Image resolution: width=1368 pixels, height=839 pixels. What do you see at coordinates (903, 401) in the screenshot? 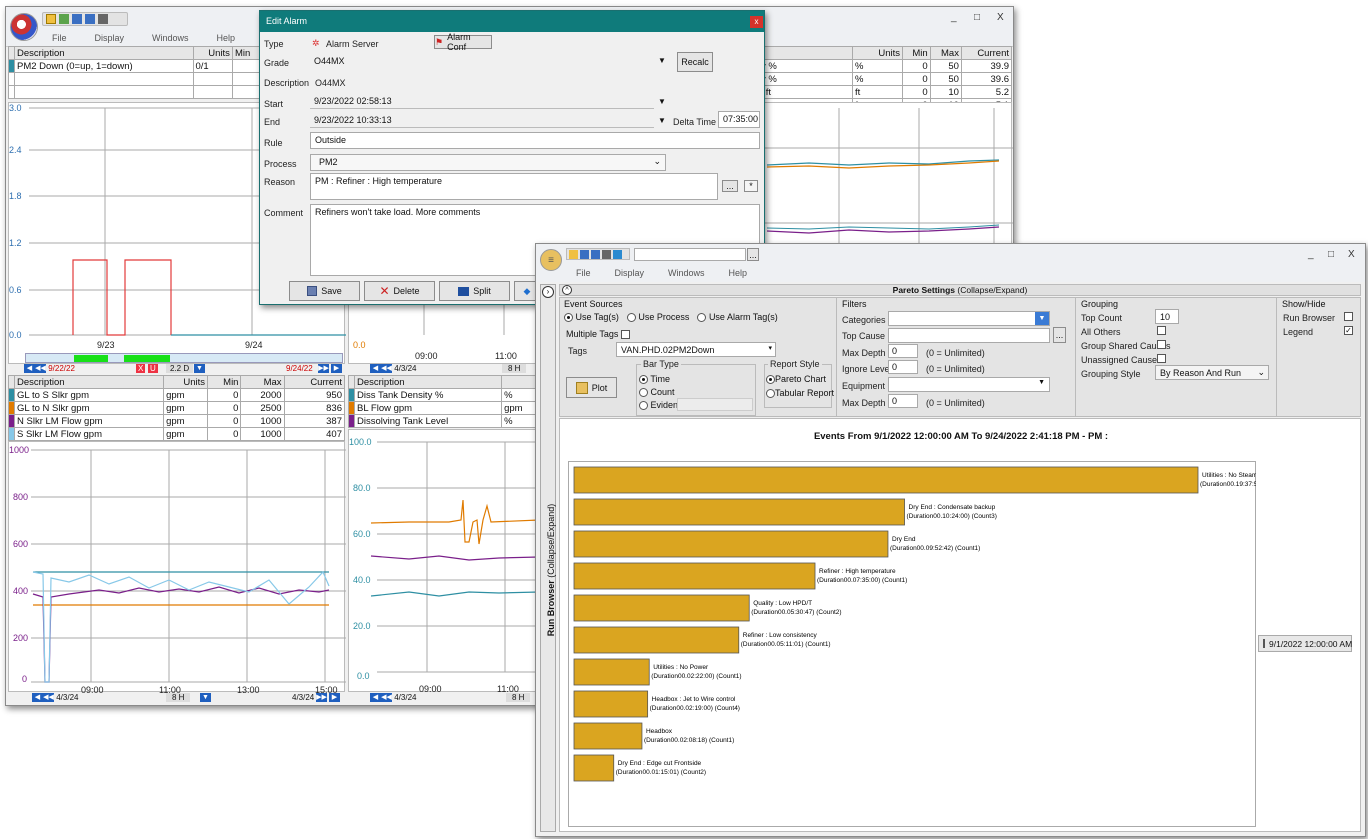
I see `equipment-max-depth-spinner: 0` at bounding box center [903, 401].